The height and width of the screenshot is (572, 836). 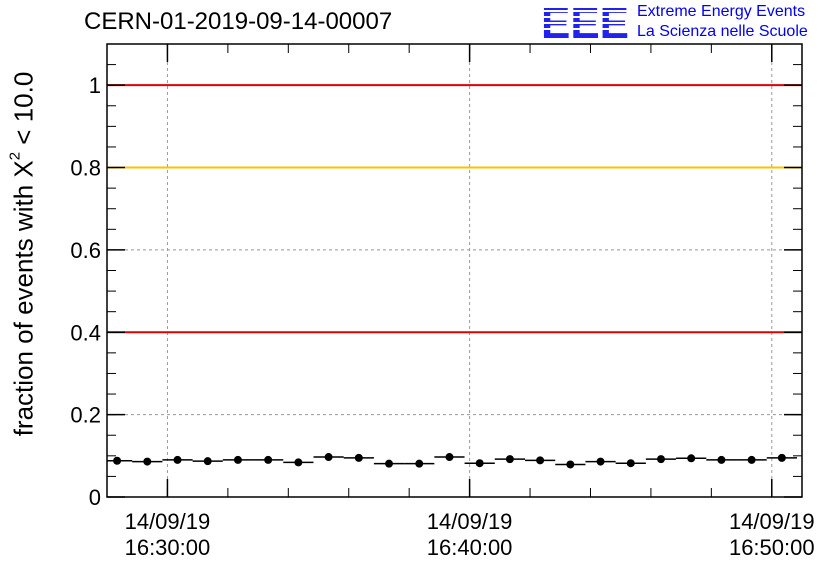 What do you see at coordinates (85, 415) in the screenshot?
I see `y-tick-label: 0.2` at bounding box center [85, 415].